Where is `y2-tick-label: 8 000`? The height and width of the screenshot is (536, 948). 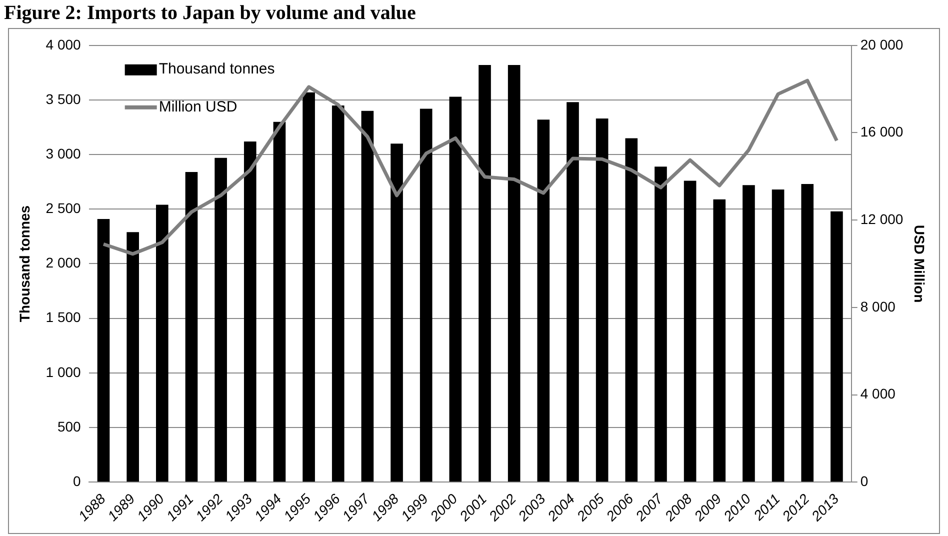 y2-tick-label: 8 000 is located at coordinates (878, 306).